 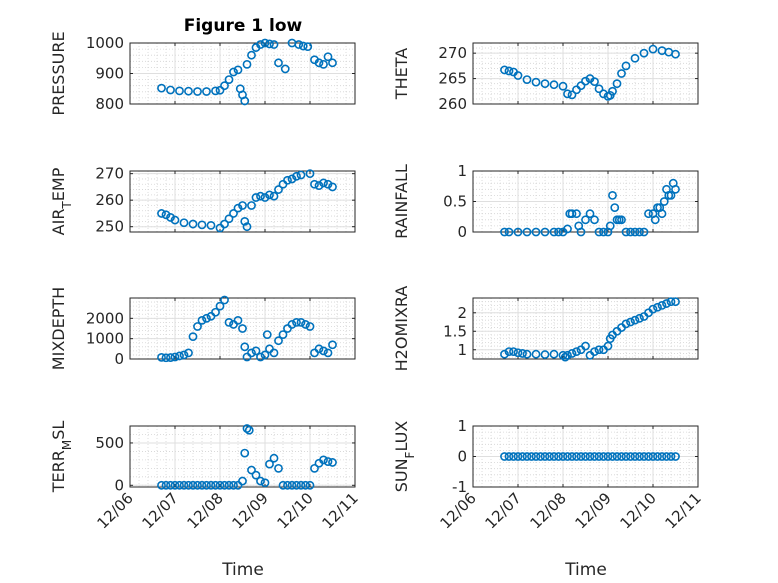 I want to click on y-tick-label: 260, so click(x=109, y=200).